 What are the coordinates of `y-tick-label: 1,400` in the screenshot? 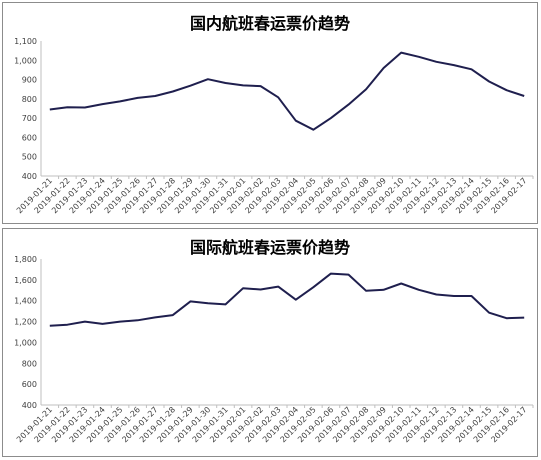 It's located at (25, 301).